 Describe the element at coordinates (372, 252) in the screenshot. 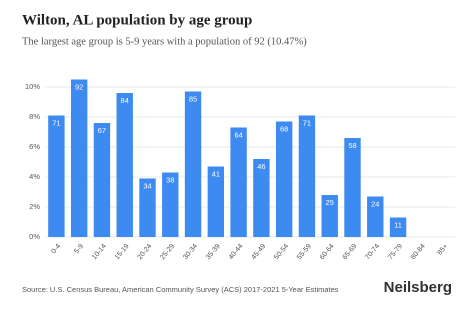

I see `x-tick-label: 70-74` at that location.